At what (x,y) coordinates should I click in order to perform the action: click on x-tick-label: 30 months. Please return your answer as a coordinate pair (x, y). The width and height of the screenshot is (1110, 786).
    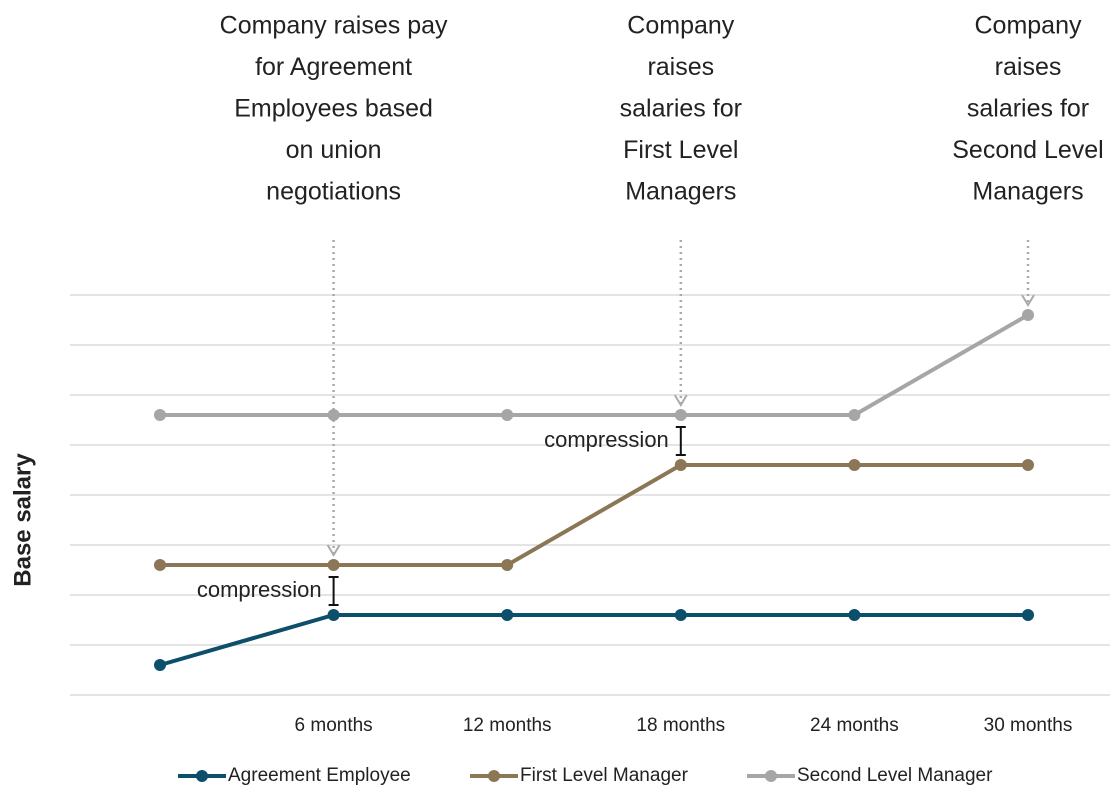
    Looking at the image, I should click on (1028, 725).